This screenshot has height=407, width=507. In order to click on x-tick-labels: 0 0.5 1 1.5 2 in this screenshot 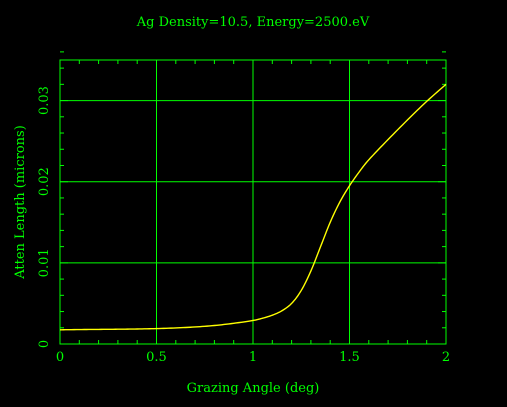, I will do `click(253, 357)`.